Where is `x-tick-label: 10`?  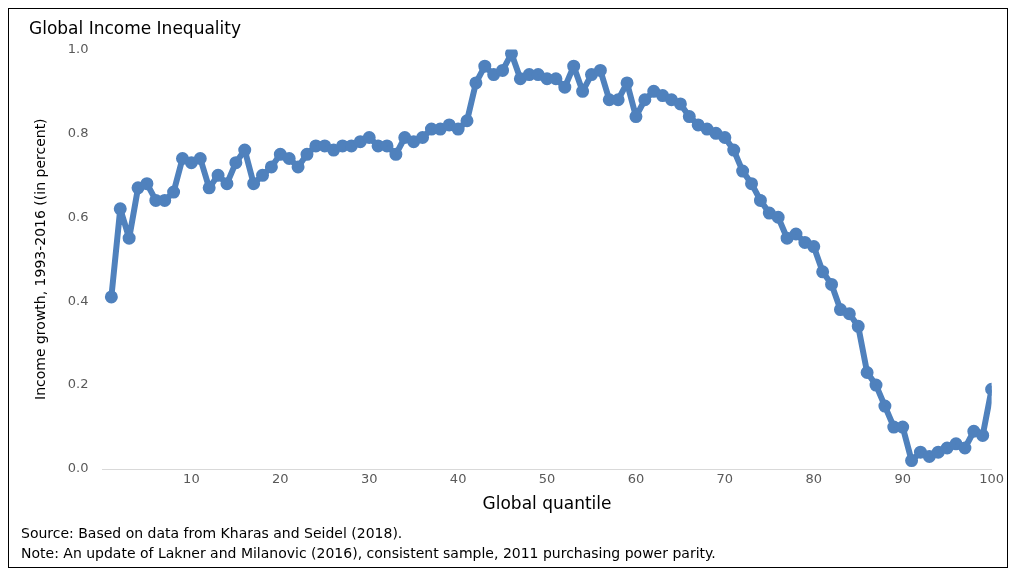 x-tick-label: 10 is located at coordinates (191, 479).